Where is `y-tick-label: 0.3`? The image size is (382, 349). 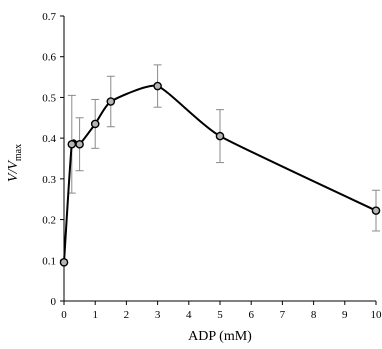 y-tick-label: 0.3 is located at coordinates (49, 180).